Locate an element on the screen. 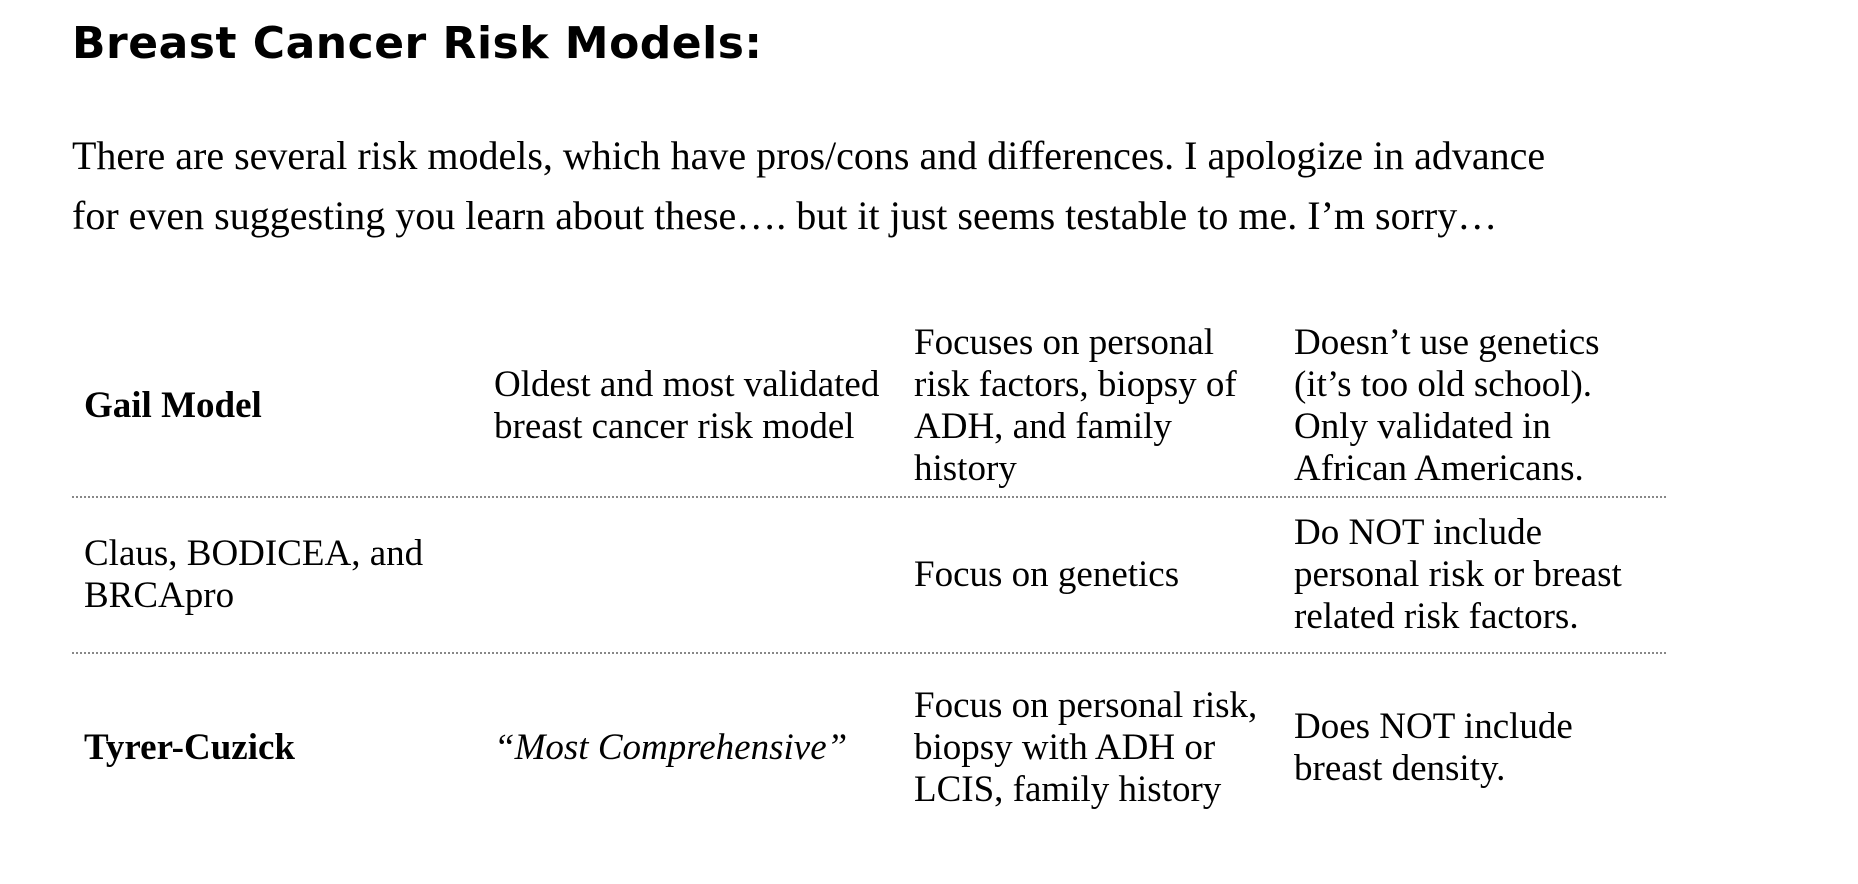 This screenshot has width=1858, height=884. page-title: Breast Cancer Risk Models: is located at coordinates (417, 43).